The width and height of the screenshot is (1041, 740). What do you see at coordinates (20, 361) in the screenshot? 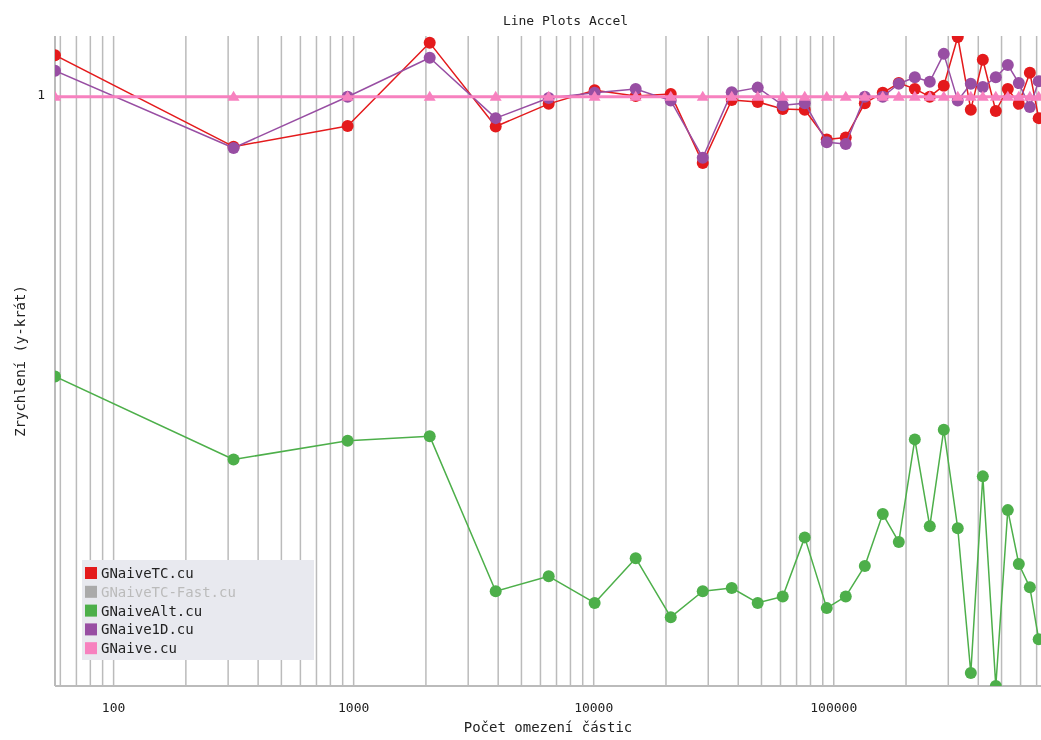
I see `y-axis-title: Zrychlení (y-krát)` at bounding box center [20, 361].